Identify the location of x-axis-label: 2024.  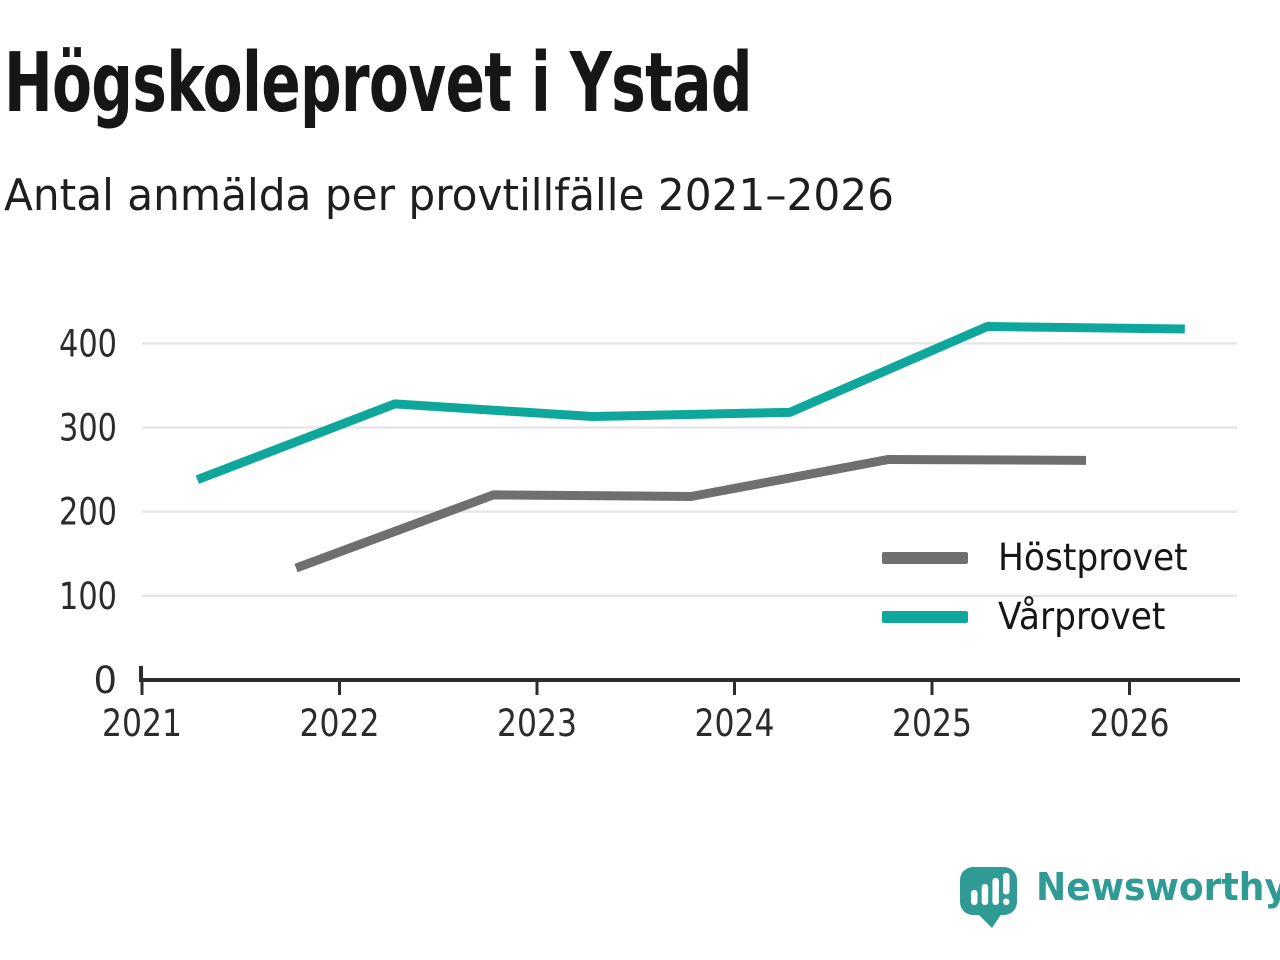
(735, 723).